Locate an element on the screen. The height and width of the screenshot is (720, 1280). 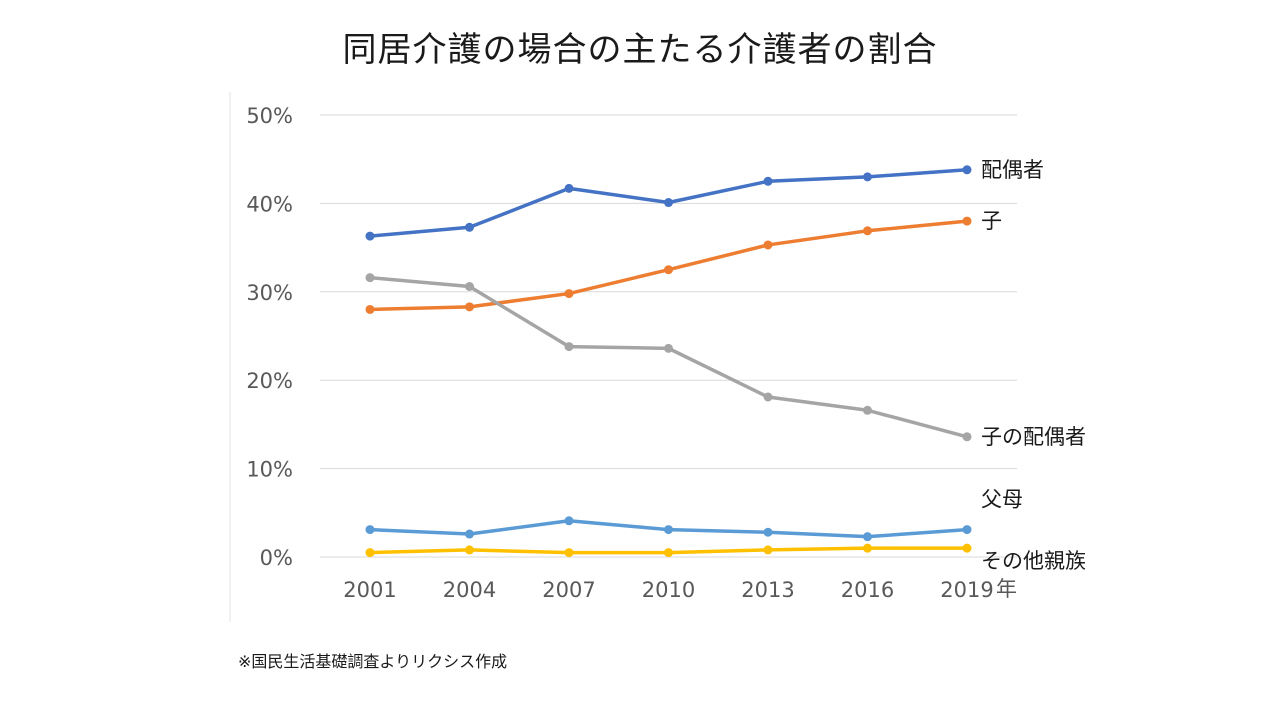
series-line is located at coordinates (668, 357).